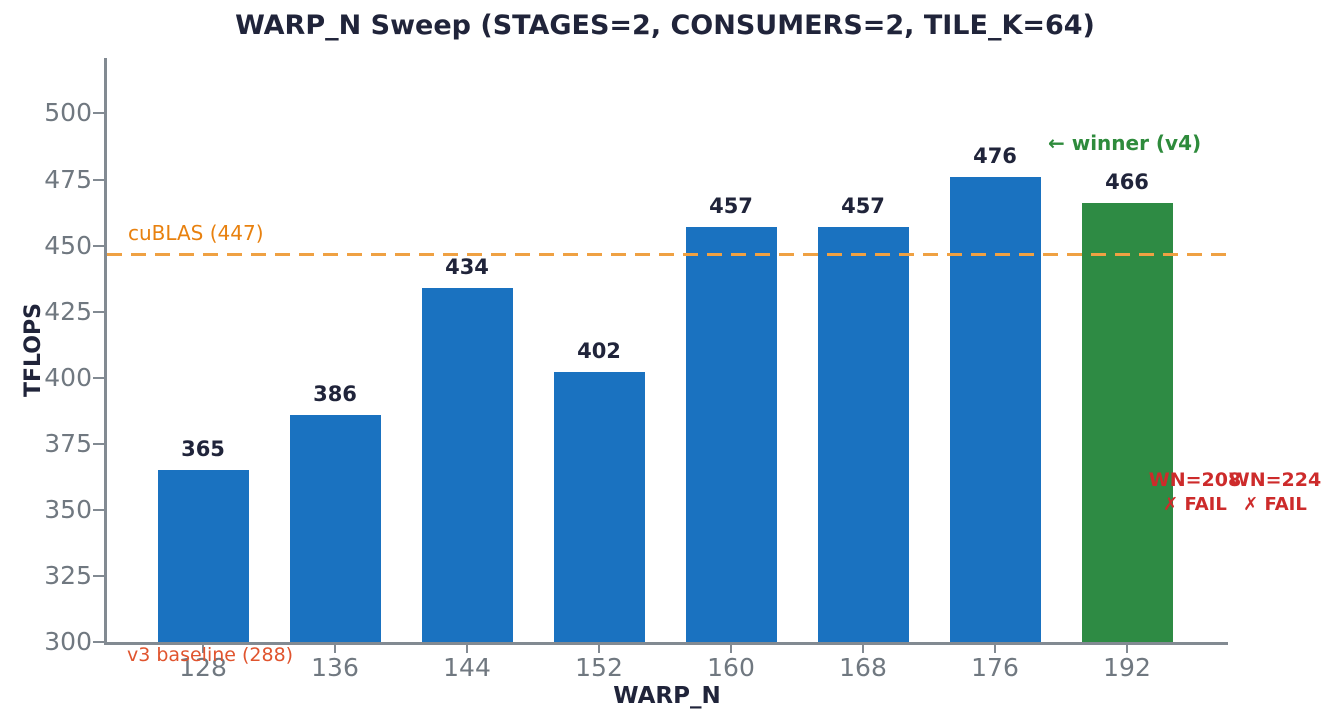 The height and width of the screenshot is (727, 1330). Describe the element at coordinates (68, 113) in the screenshot. I see `y-tick-label: 500` at that location.